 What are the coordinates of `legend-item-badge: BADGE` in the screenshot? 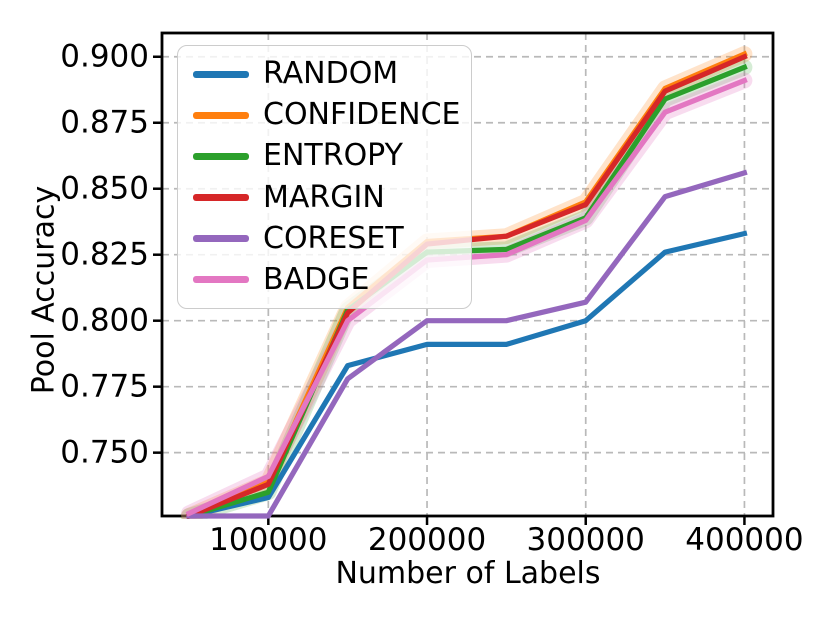 It's located at (328, 280).